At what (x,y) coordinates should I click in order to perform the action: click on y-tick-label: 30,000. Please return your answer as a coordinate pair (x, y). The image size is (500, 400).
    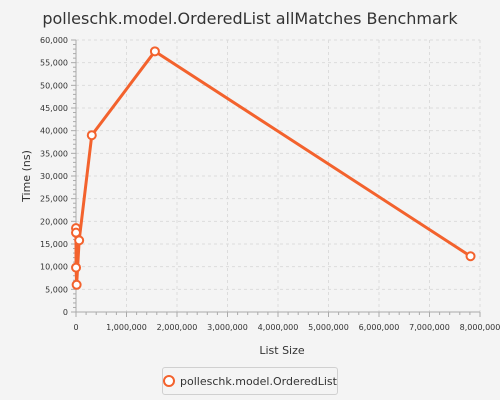
    Looking at the image, I should click on (54, 176).